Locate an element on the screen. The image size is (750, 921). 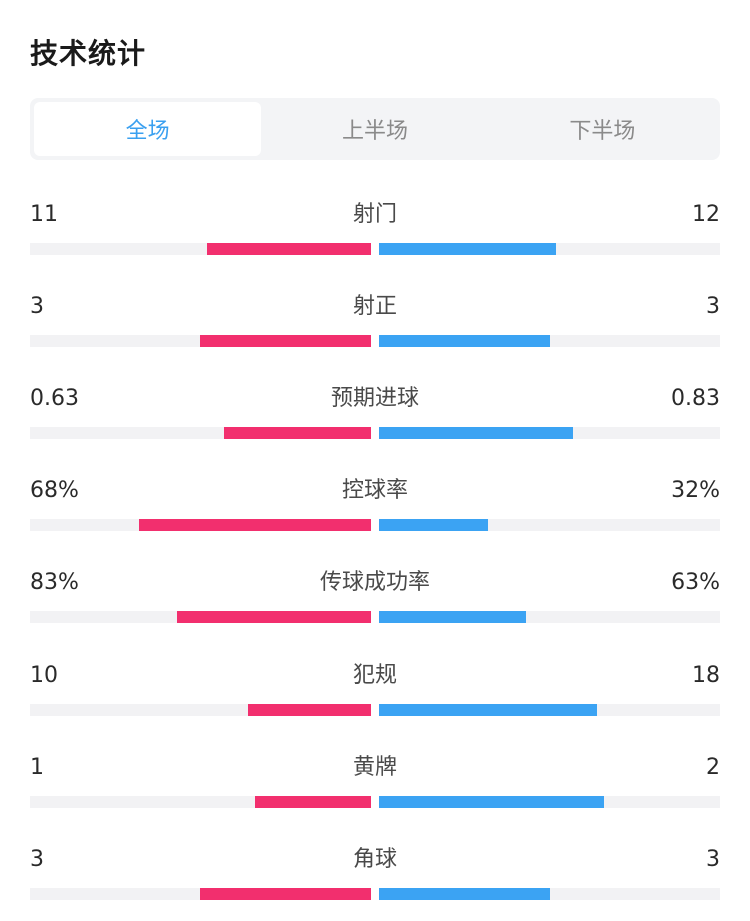
stat-row-pass-accuracy: 83% 传球成功率 63% is located at coordinates (375, 603).